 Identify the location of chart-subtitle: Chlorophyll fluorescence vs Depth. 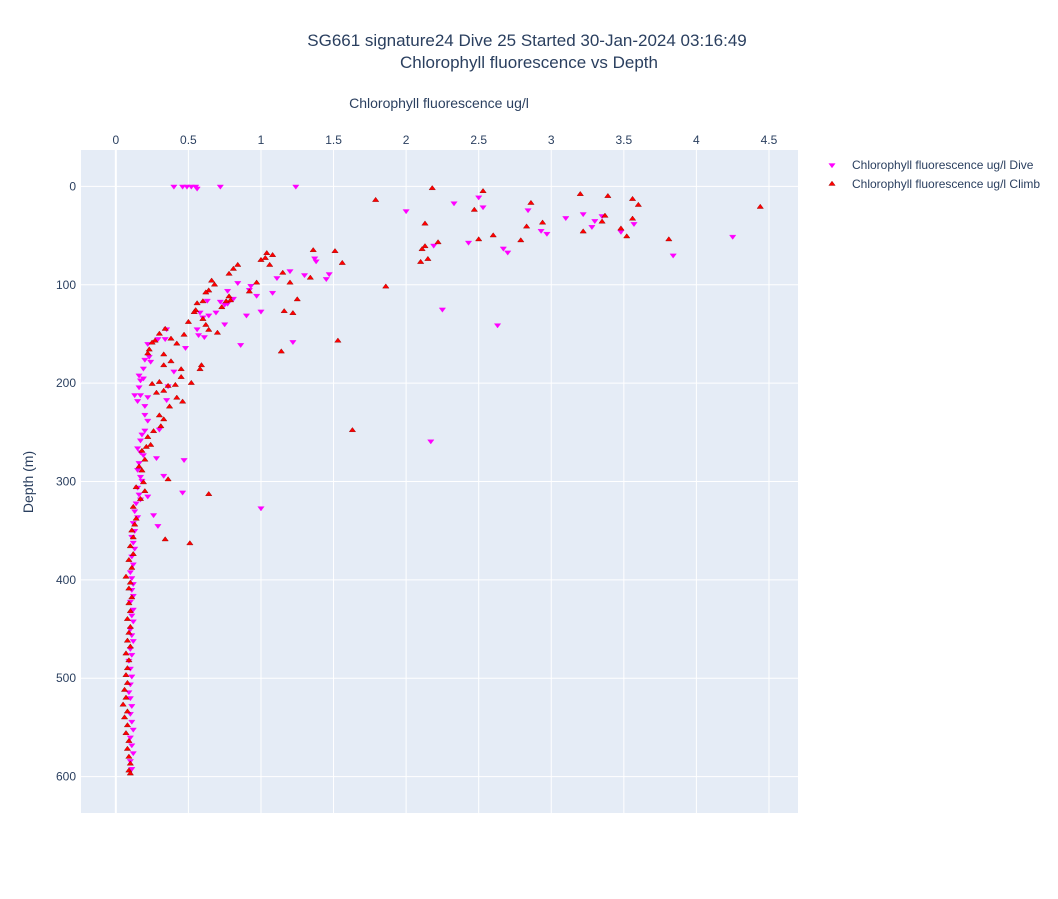
(529, 62).